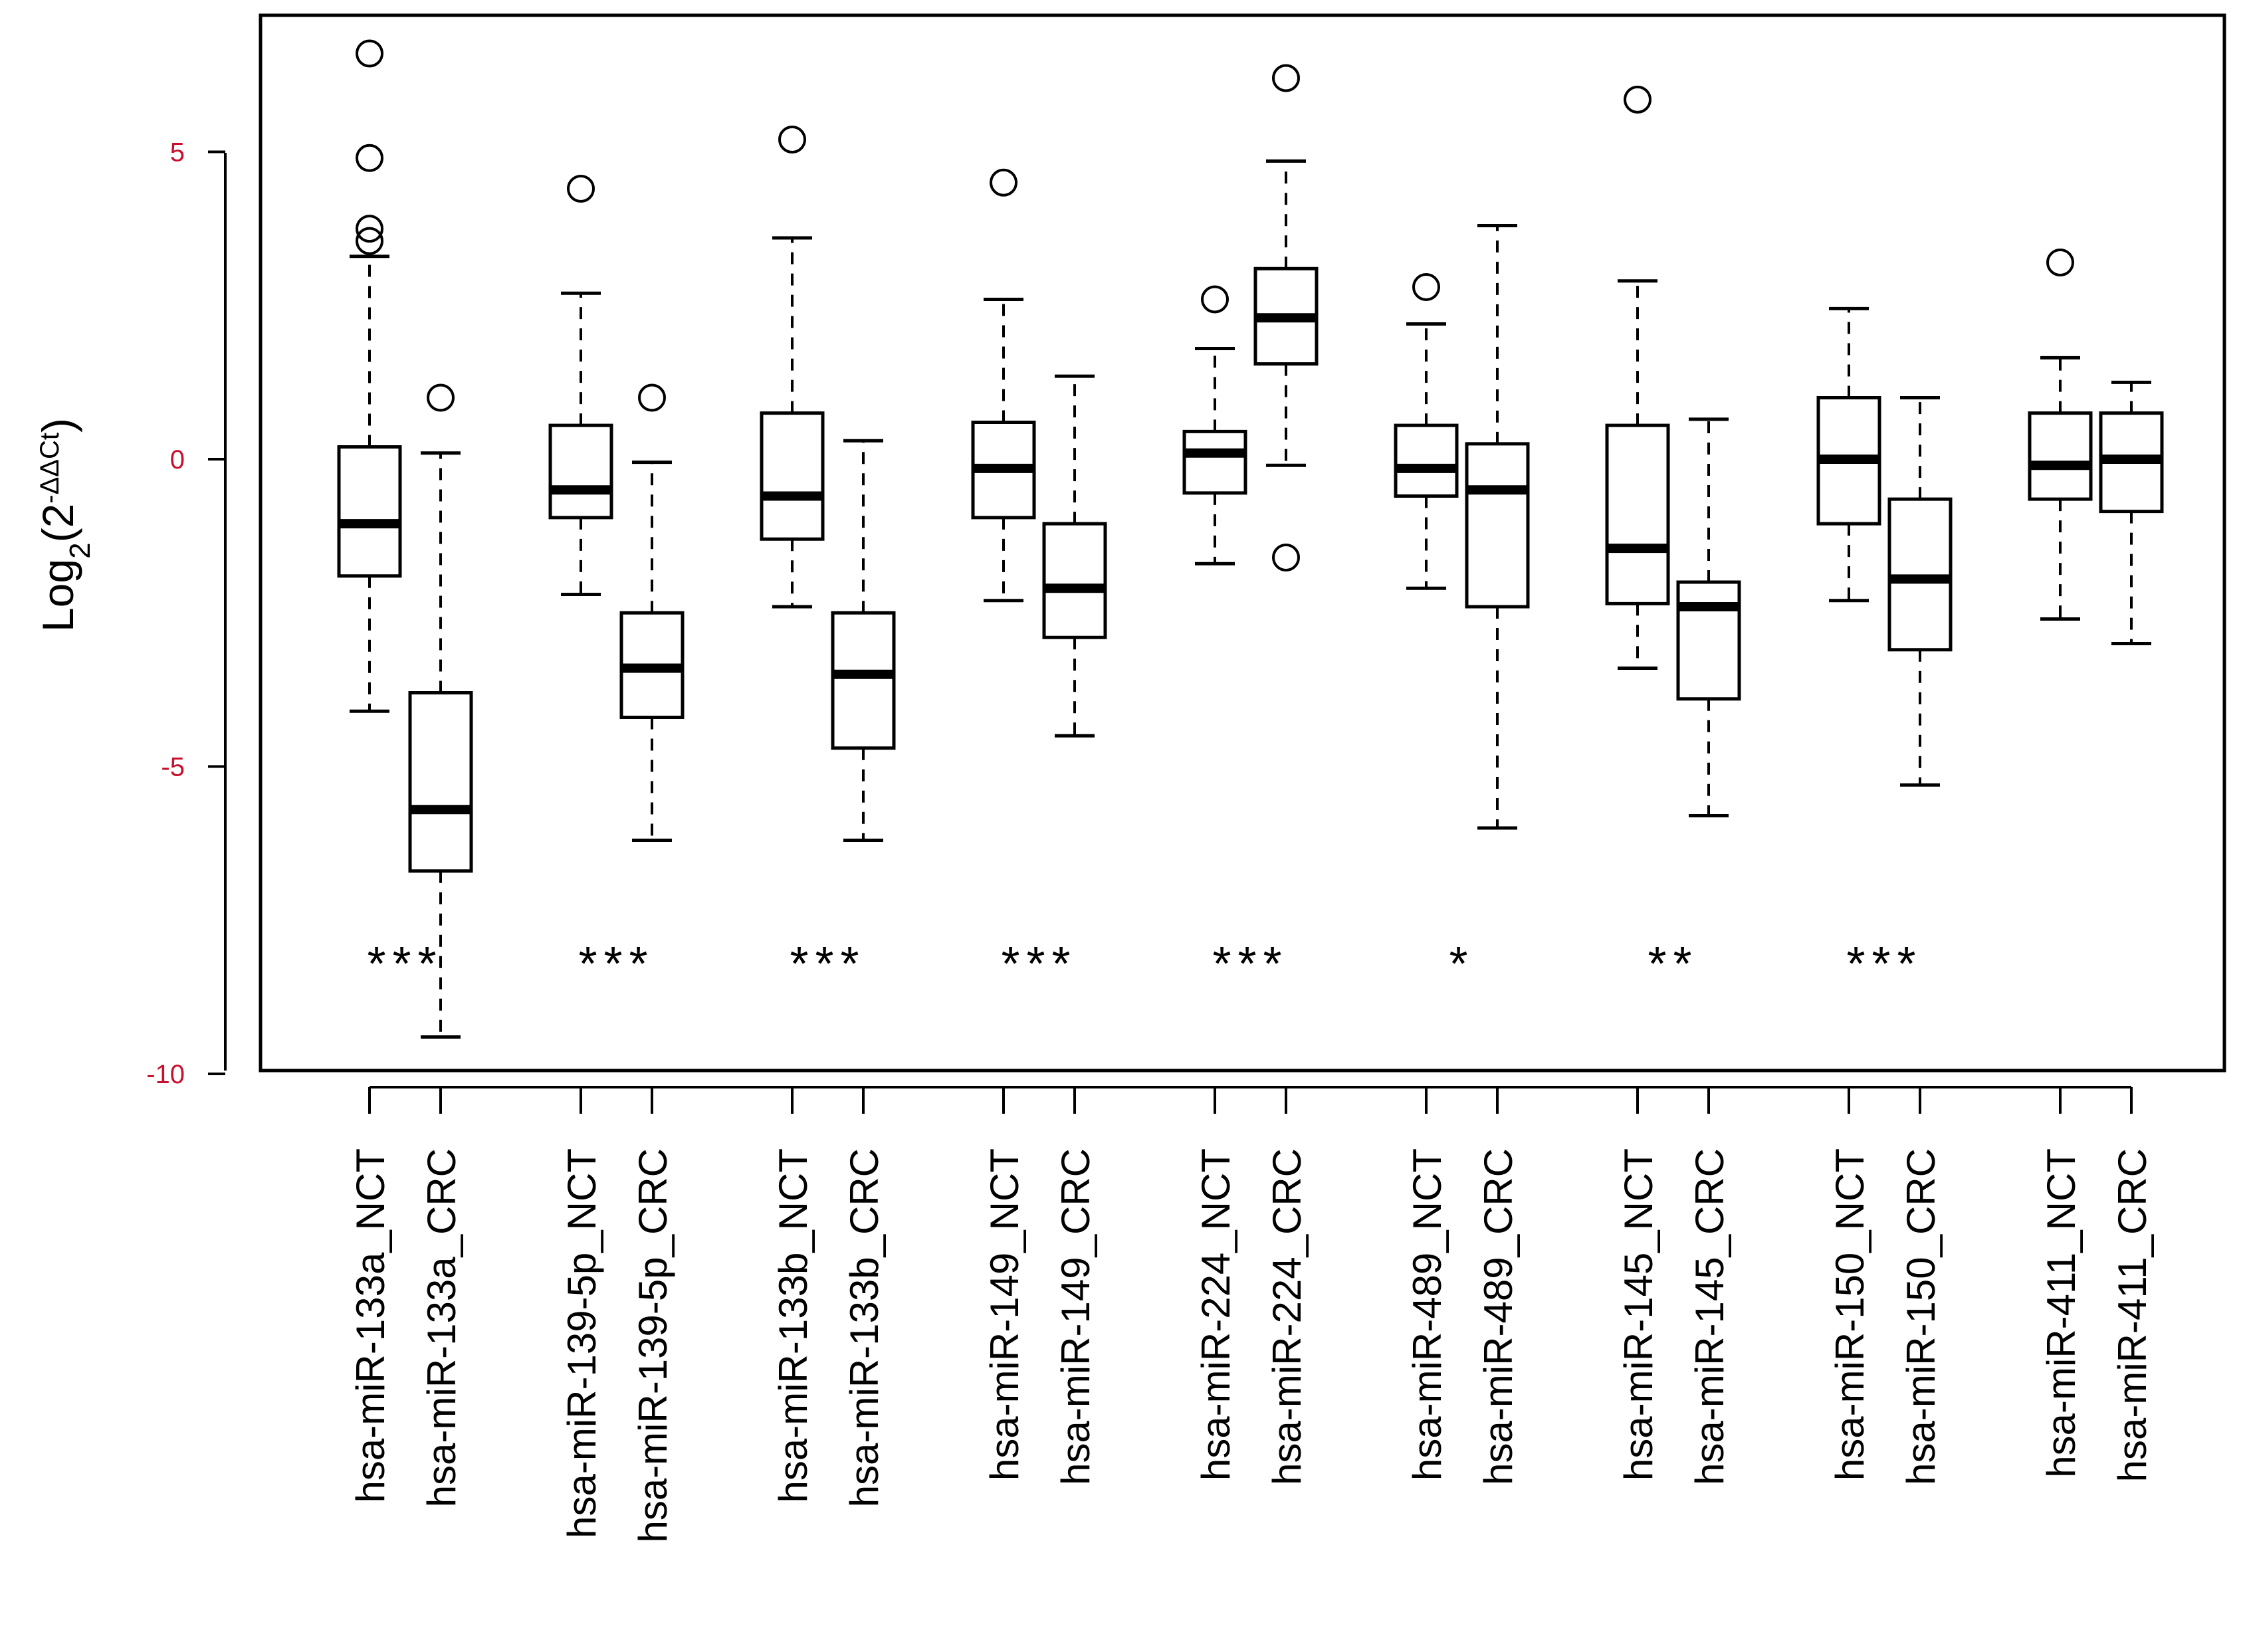 The image size is (2241, 1652). I want to click on x-tick-label: hsa-miR-224_CRC, so click(1287, 1317).